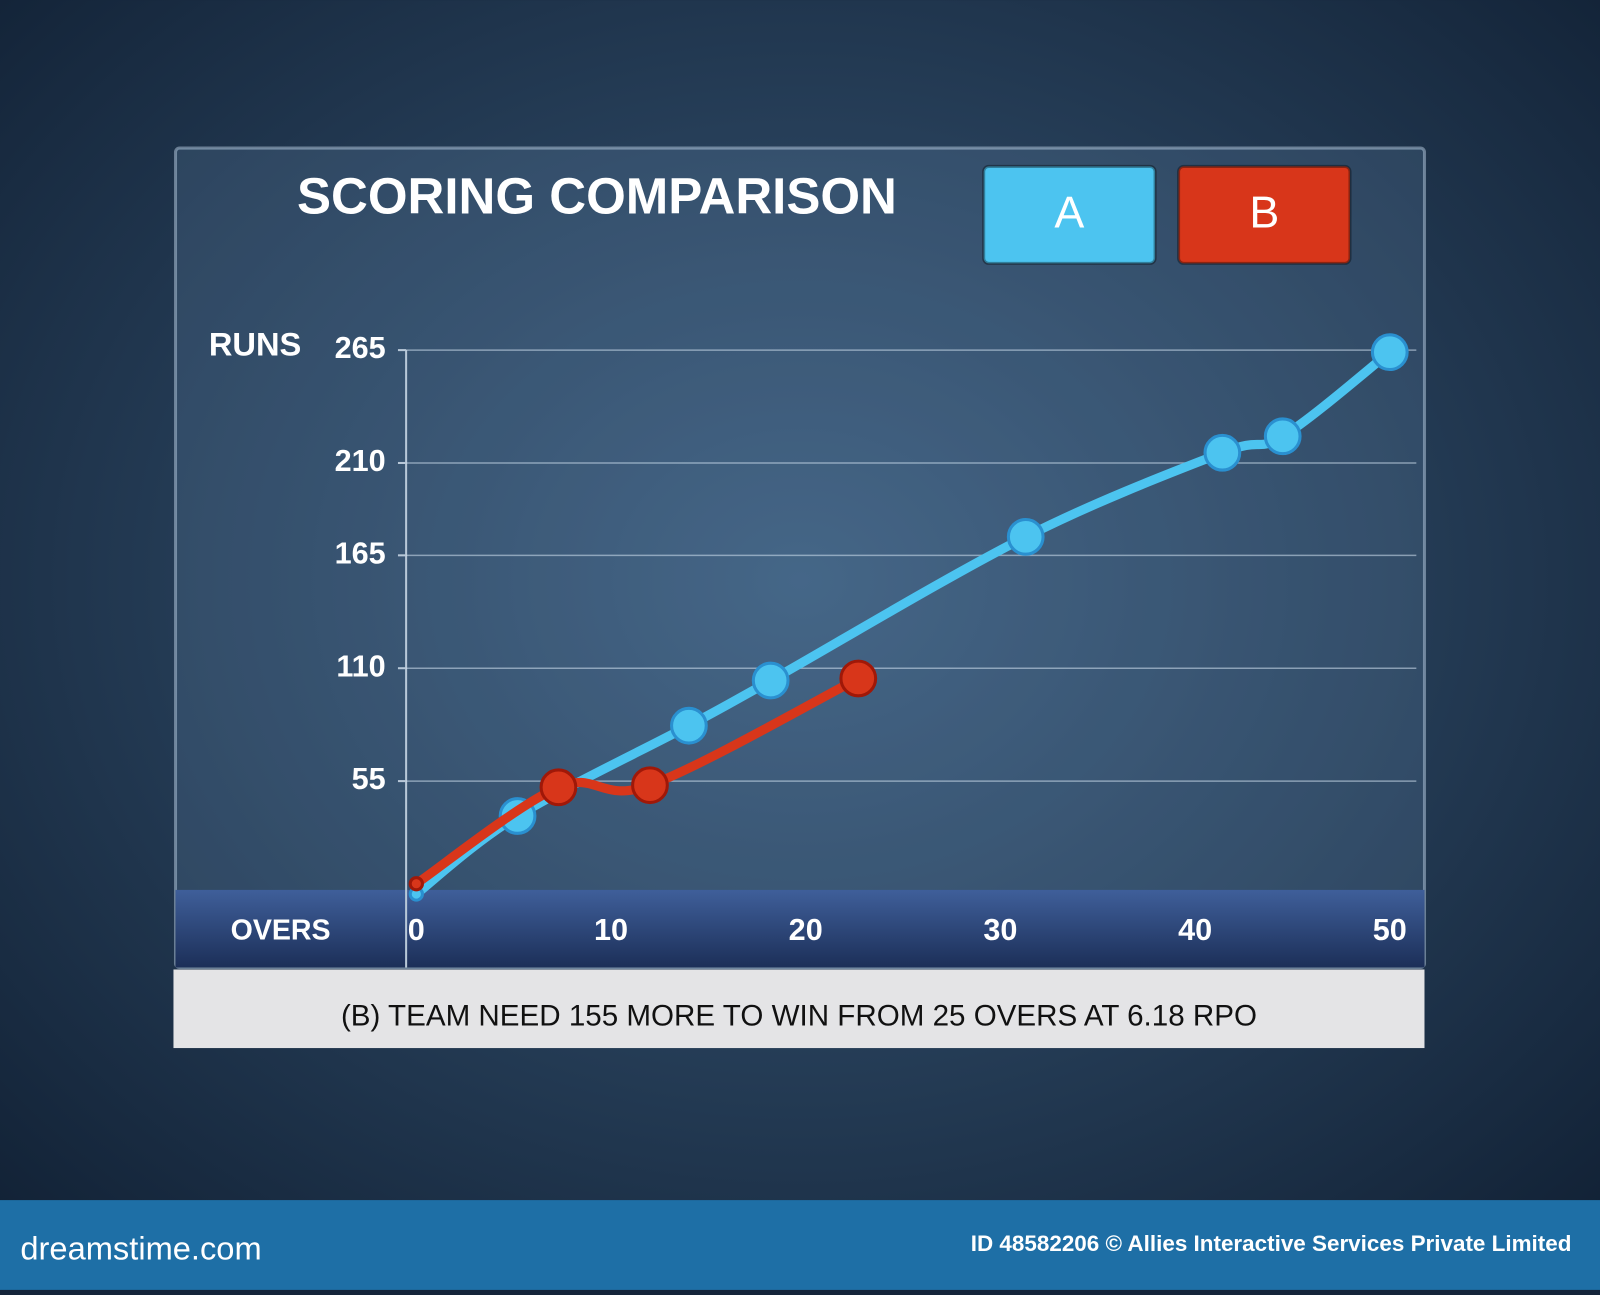 The image size is (1600, 1295). Describe the element at coordinates (360, 348) in the screenshot. I see `y-tick-label: 265` at that location.